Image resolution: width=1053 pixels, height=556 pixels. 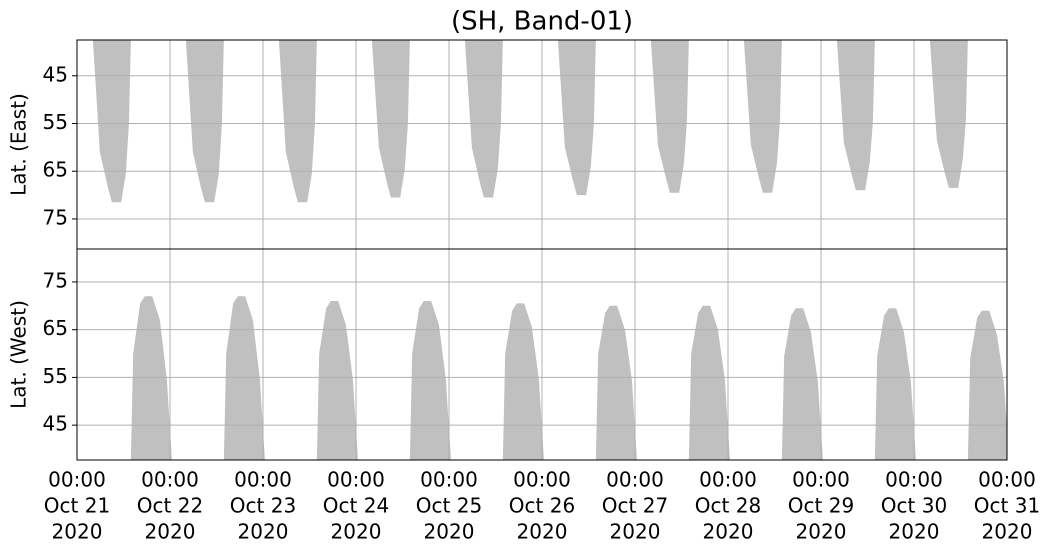 What do you see at coordinates (449, 506) in the screenshot?
I see `x-tick-label: Oct 25` at bounding box center [449, 506].